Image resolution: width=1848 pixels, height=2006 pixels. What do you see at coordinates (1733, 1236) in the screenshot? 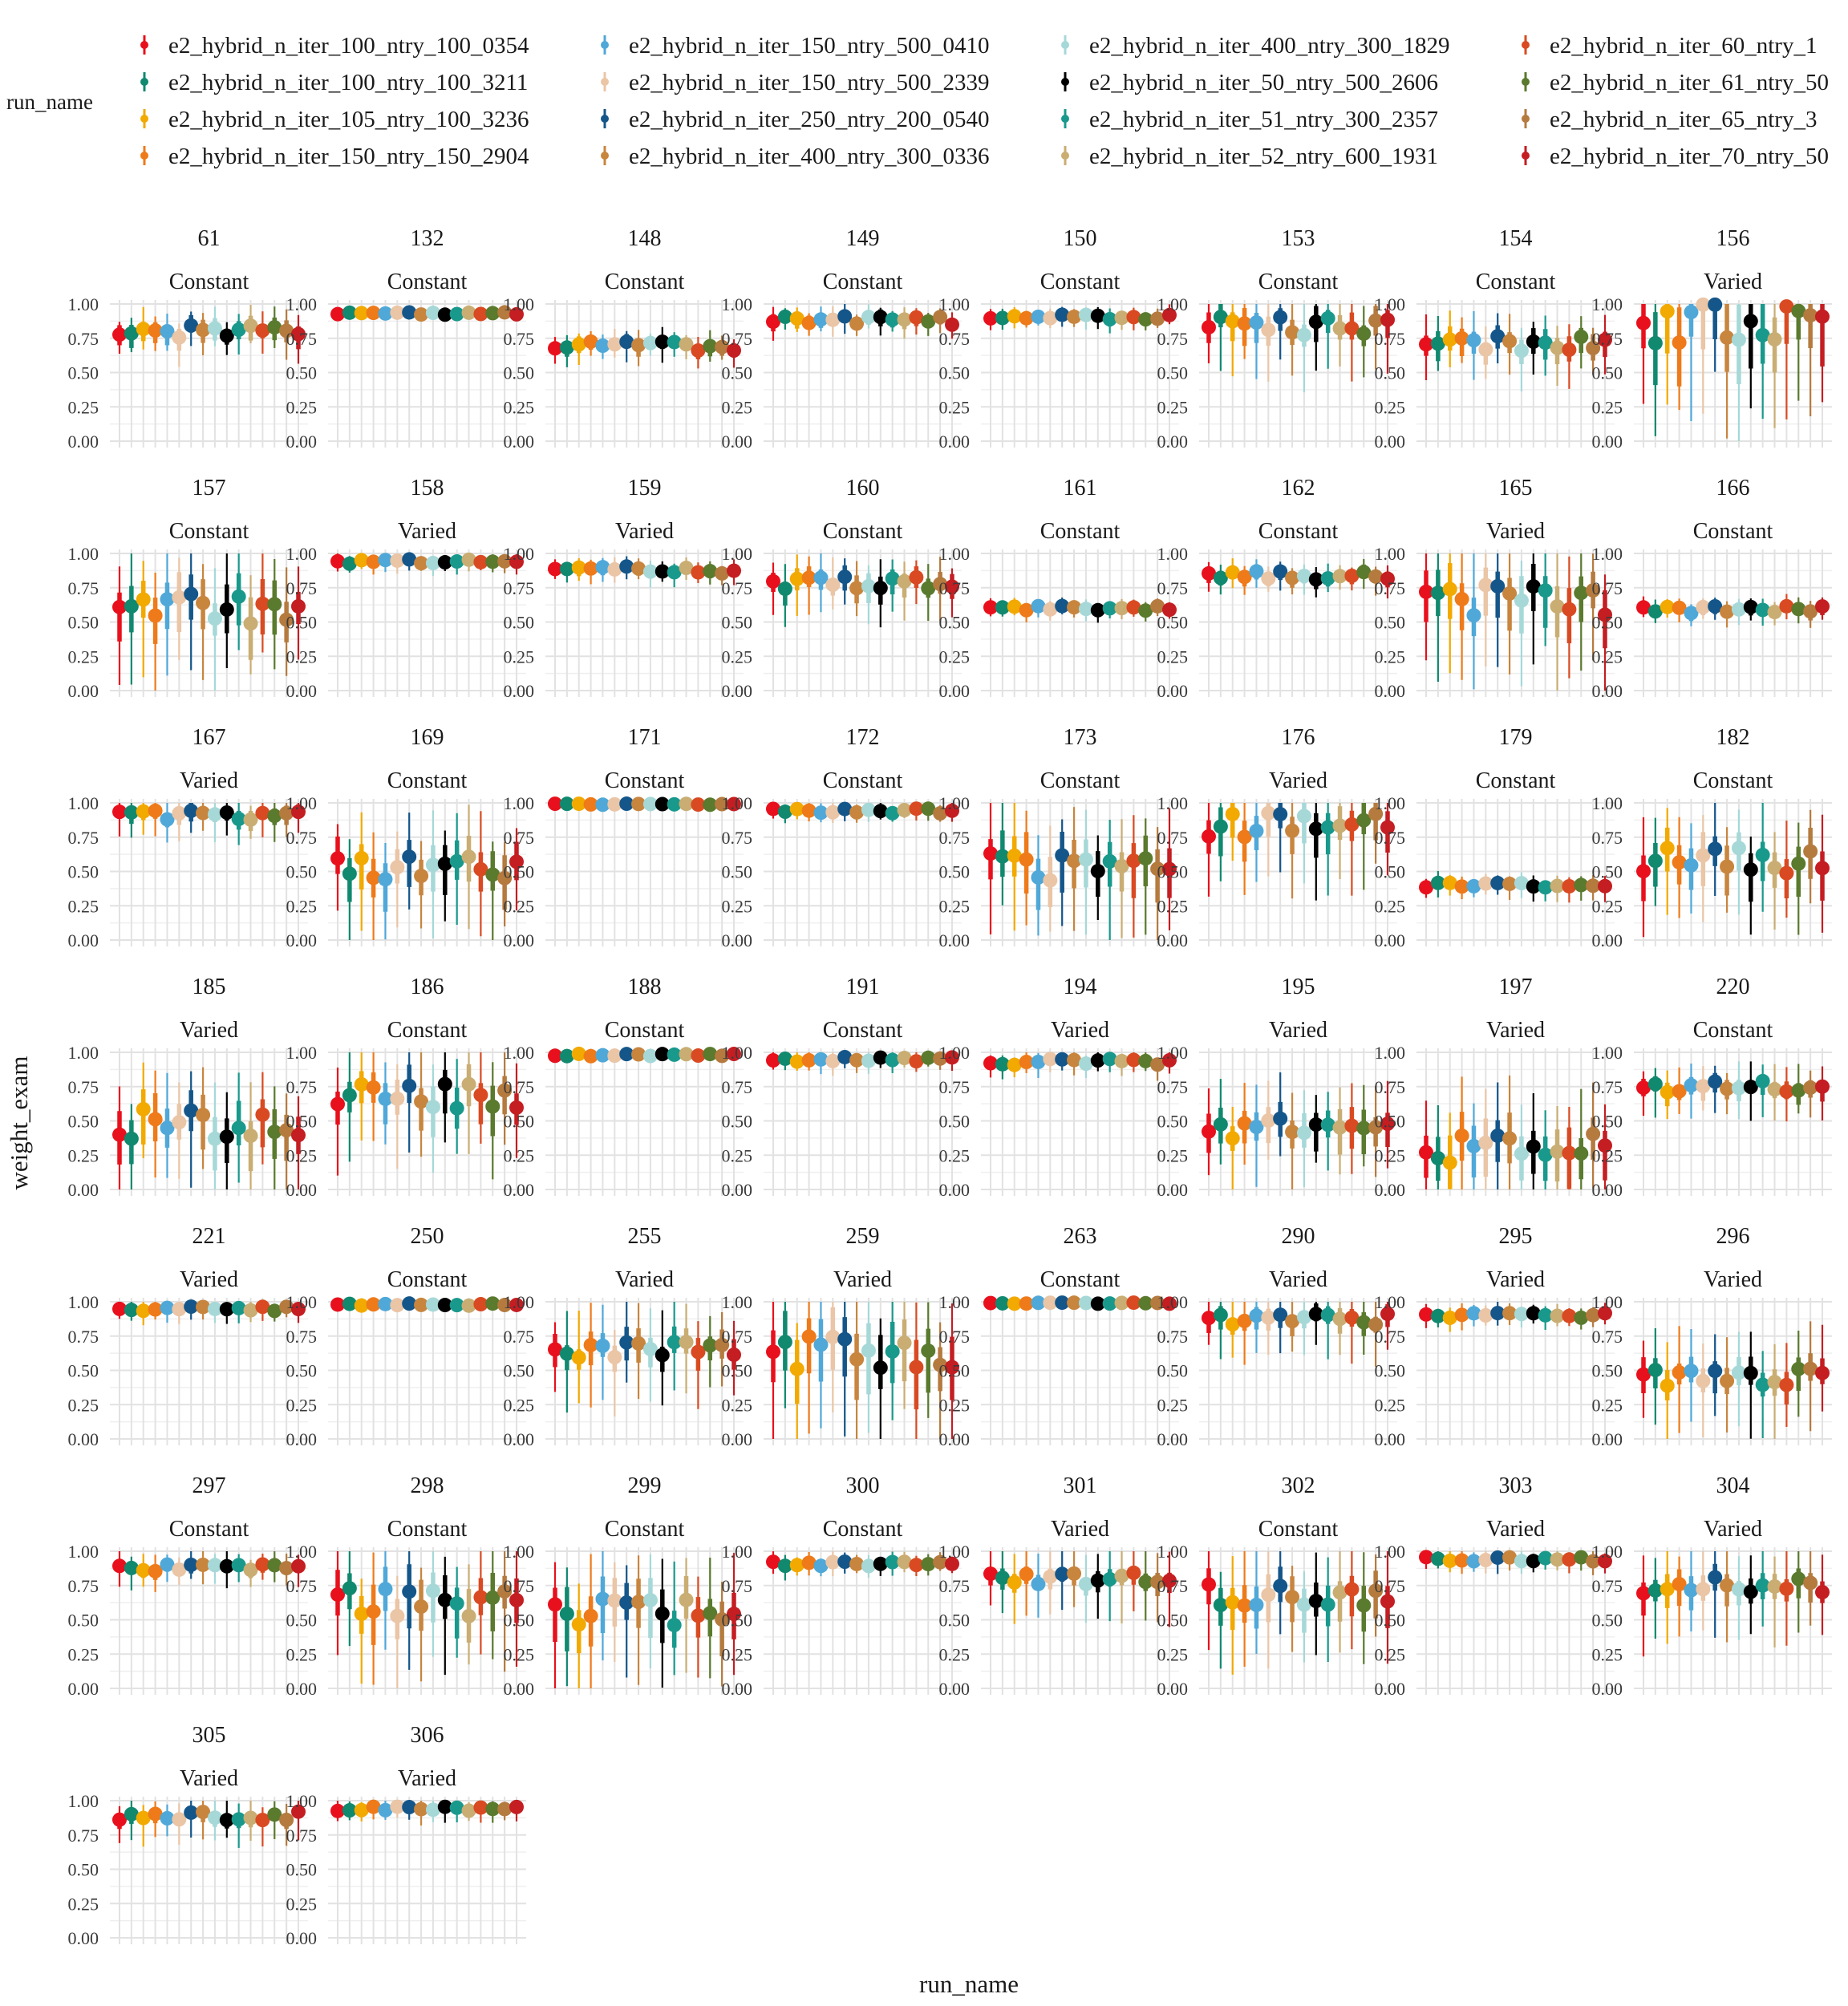
I see `facet-strip-id: 296` at bounding box center [1733, 1236].